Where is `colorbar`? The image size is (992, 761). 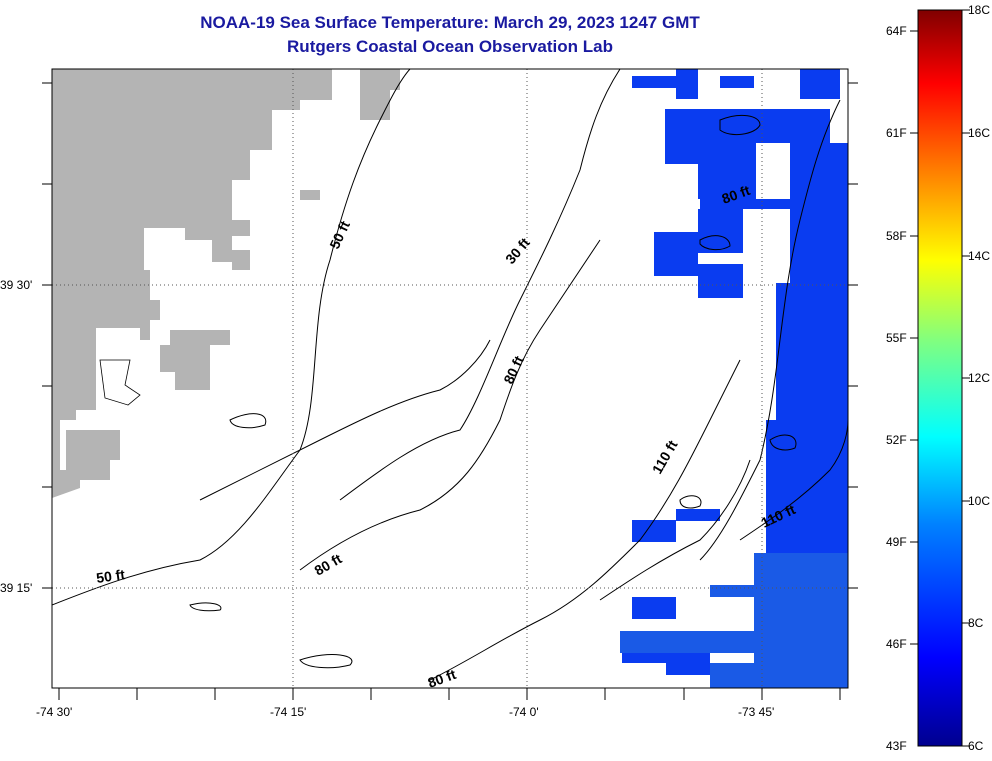 colorbar is located at coordinates (940, 378).